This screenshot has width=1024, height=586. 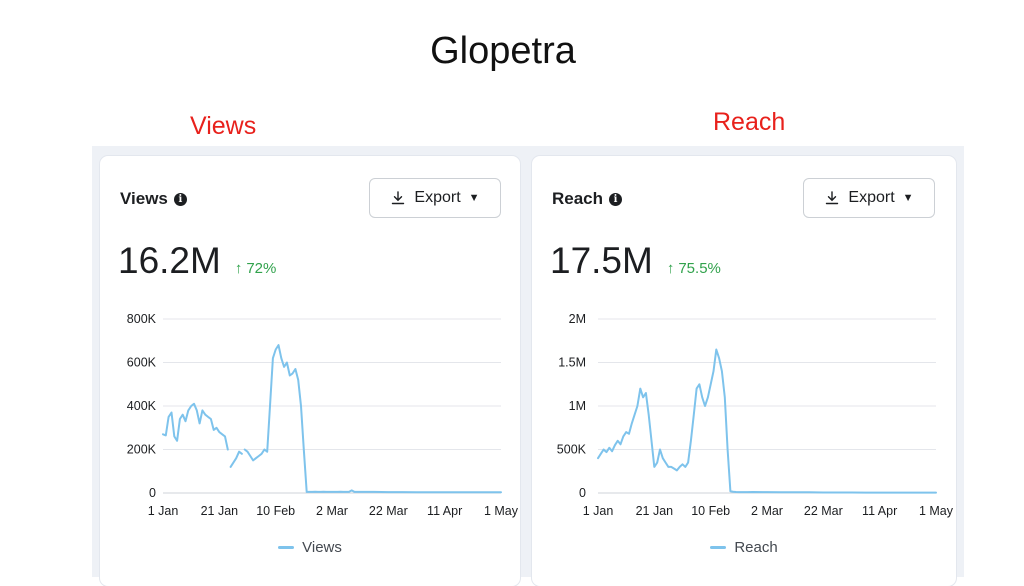 I want to click on reach-export-button: Export ▼, so click(x=869, y=198).